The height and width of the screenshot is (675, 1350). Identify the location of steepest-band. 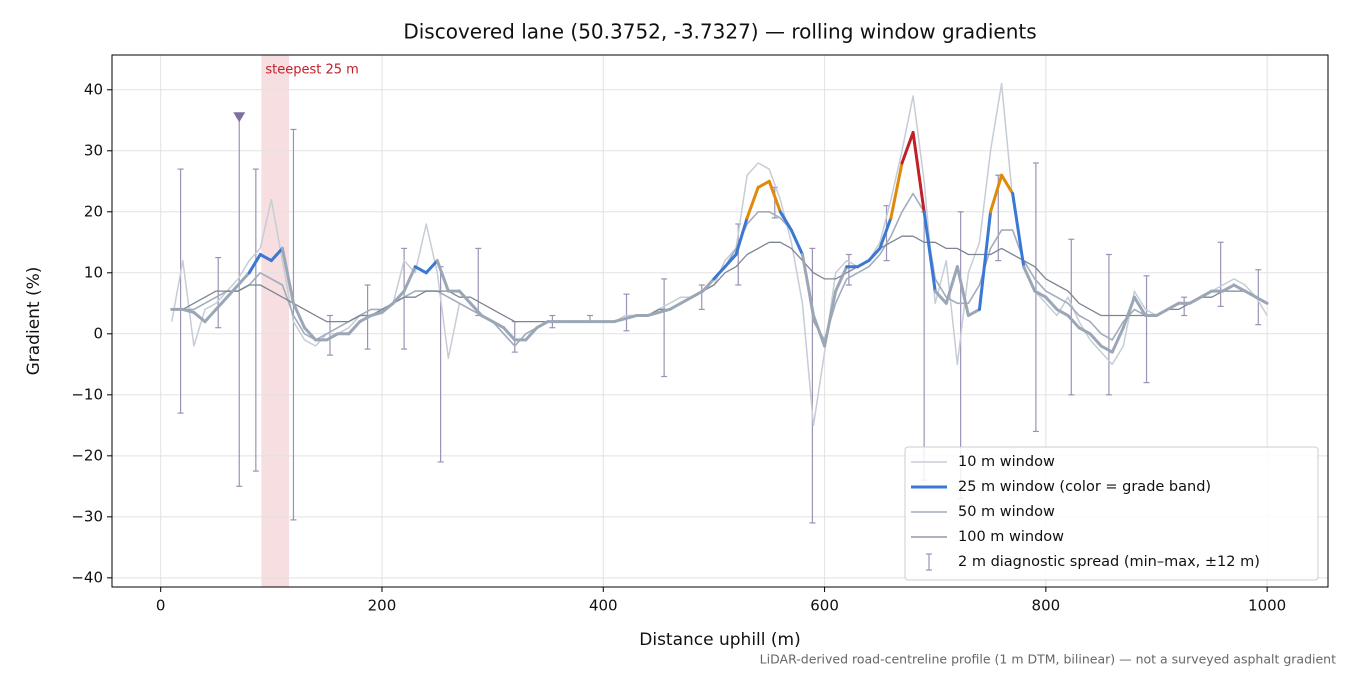
(275, 321).